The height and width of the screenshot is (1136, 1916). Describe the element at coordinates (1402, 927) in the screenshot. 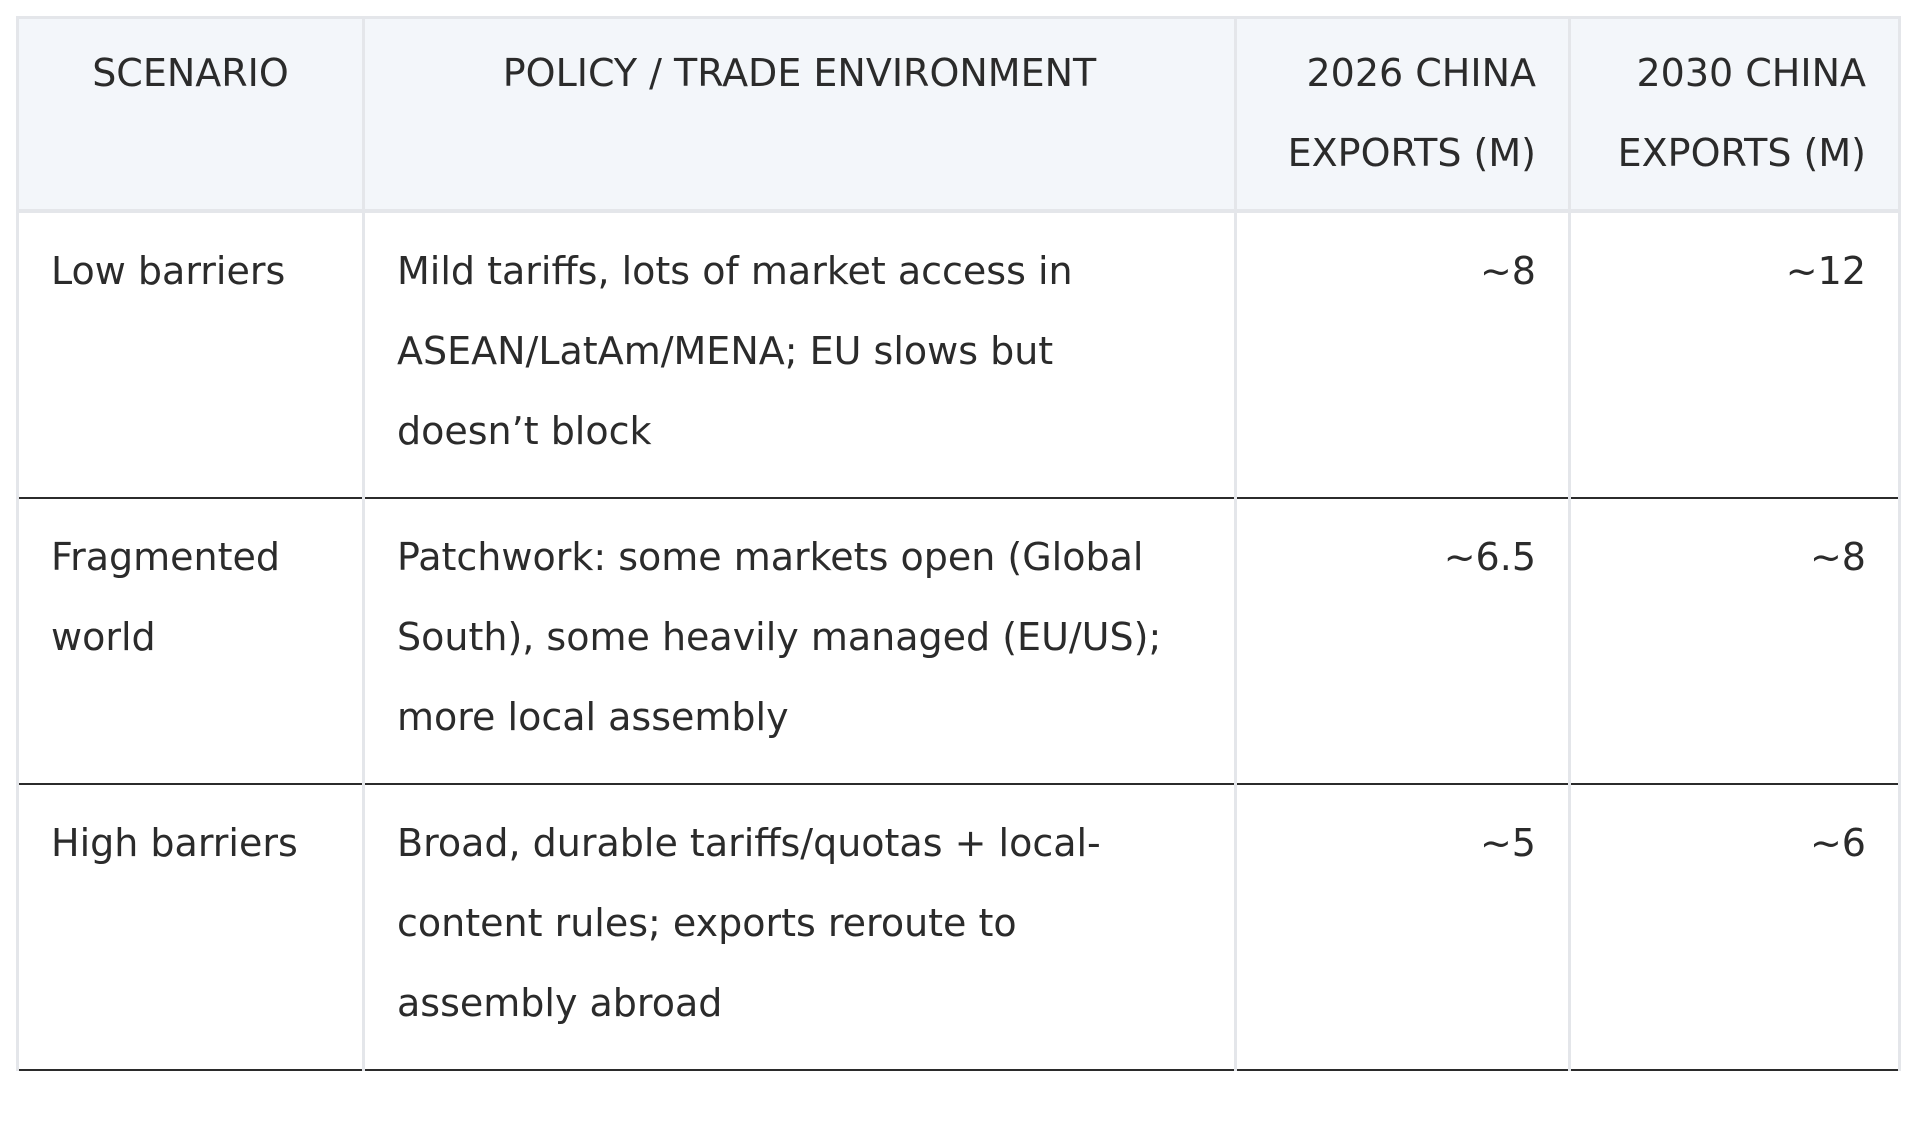

I see `exports-2026-cell: ~5` at that location.